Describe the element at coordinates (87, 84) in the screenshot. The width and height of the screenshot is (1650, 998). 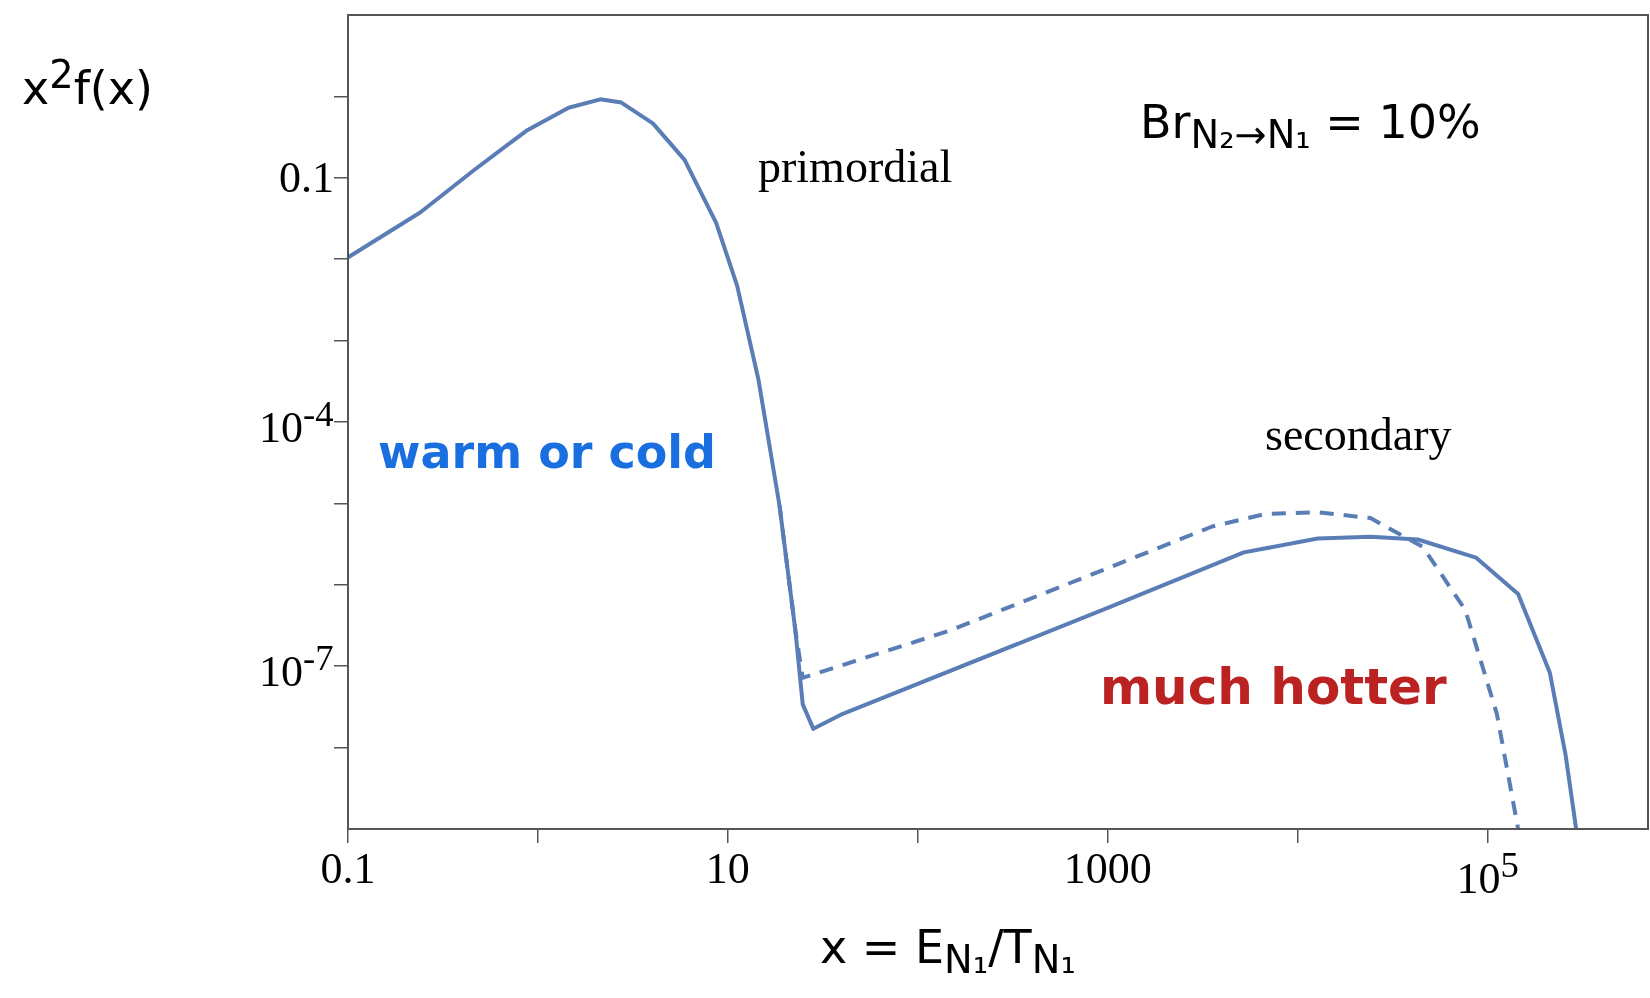
I see `y-axis-title: x$^{2}$f(x)` at that location.